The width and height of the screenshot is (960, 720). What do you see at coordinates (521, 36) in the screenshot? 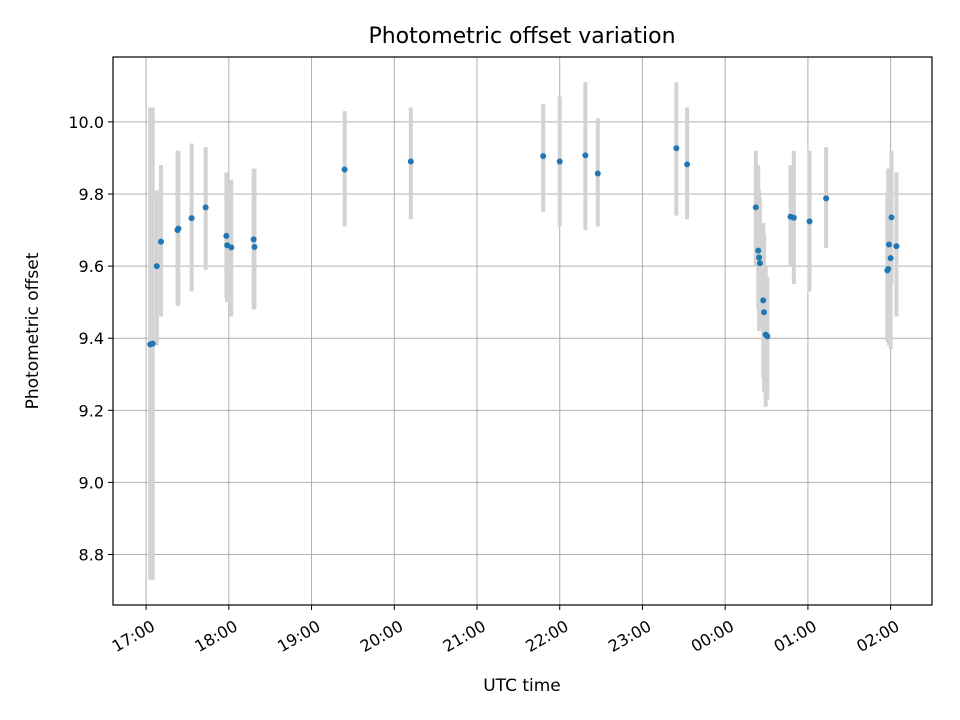
I see `chart-title: Photometric offset variation` at bounding box center [521, 36].